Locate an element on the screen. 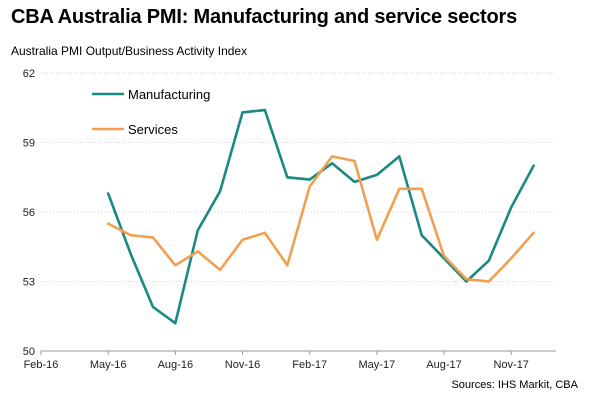  y-tick-label: 56 is located at coordinates (29, 213).